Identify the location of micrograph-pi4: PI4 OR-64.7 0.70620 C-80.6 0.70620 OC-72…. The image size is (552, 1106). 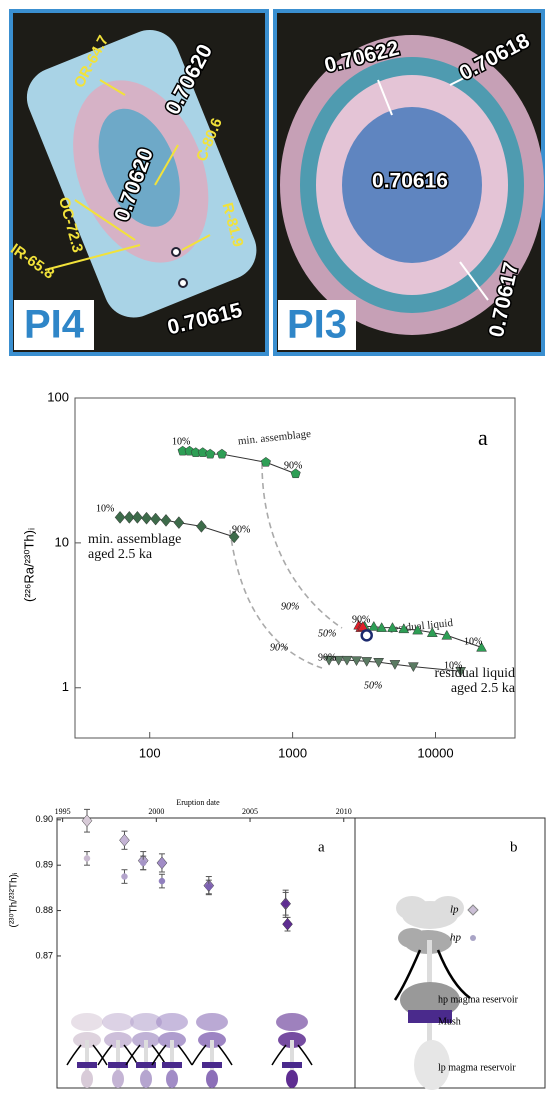
(138, 182).